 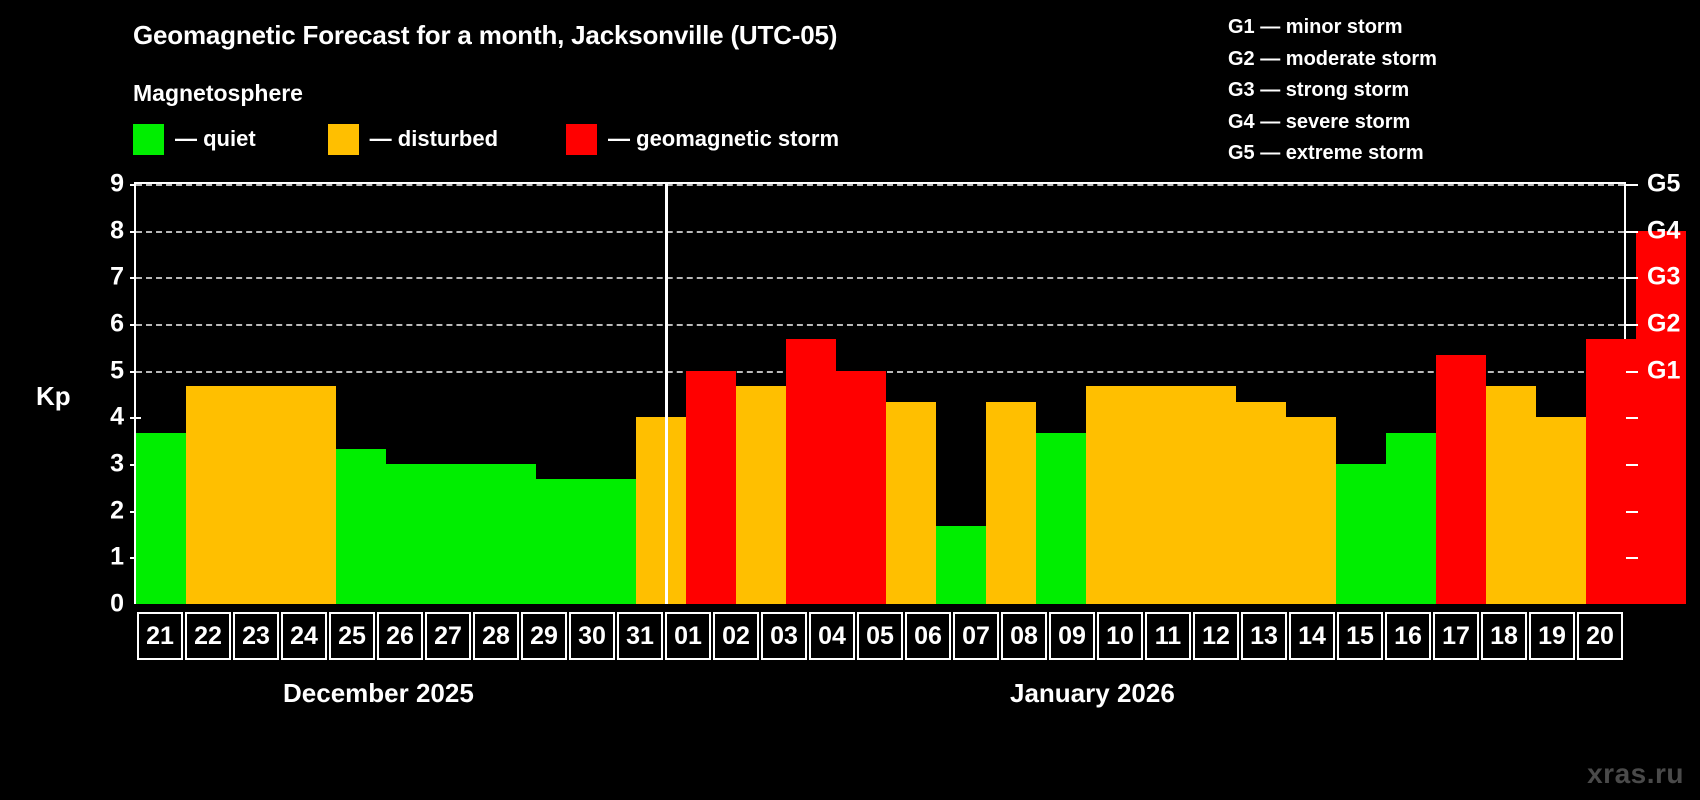 What do you see at coordinates (117, 603) in the screenshot?
I see `y-tick-label-0: 0` at bounding box center [117, 603].